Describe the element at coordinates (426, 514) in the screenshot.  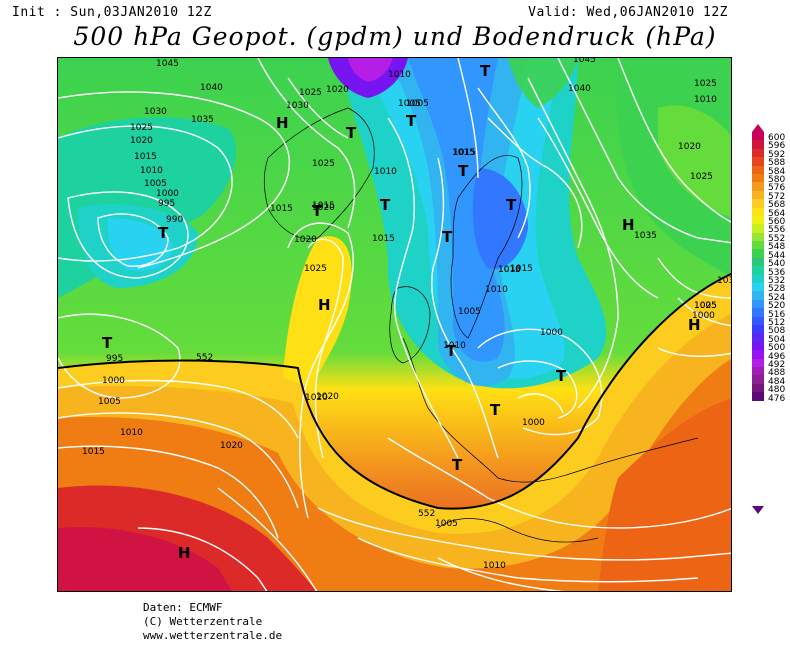
I see `contour-552-label: 552` at that location.